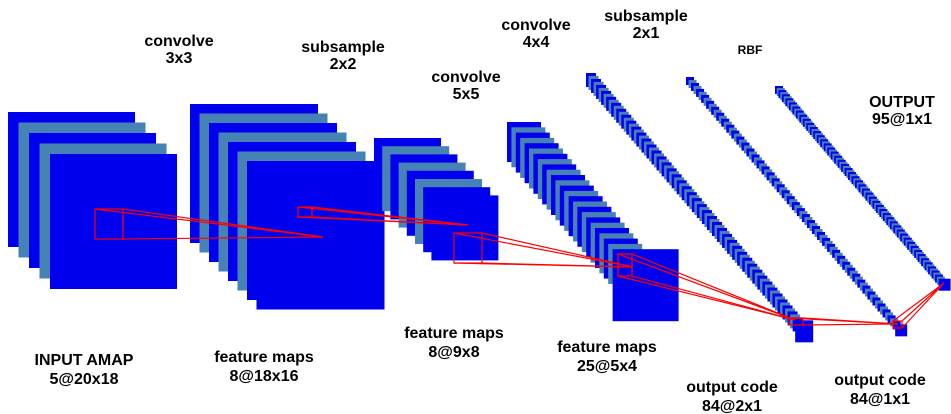  What do you see at coordinates (178, 41) in the screenshot?
I see `convolve-3x3-label-line-1: convolve` at bounding box center [178, 41].